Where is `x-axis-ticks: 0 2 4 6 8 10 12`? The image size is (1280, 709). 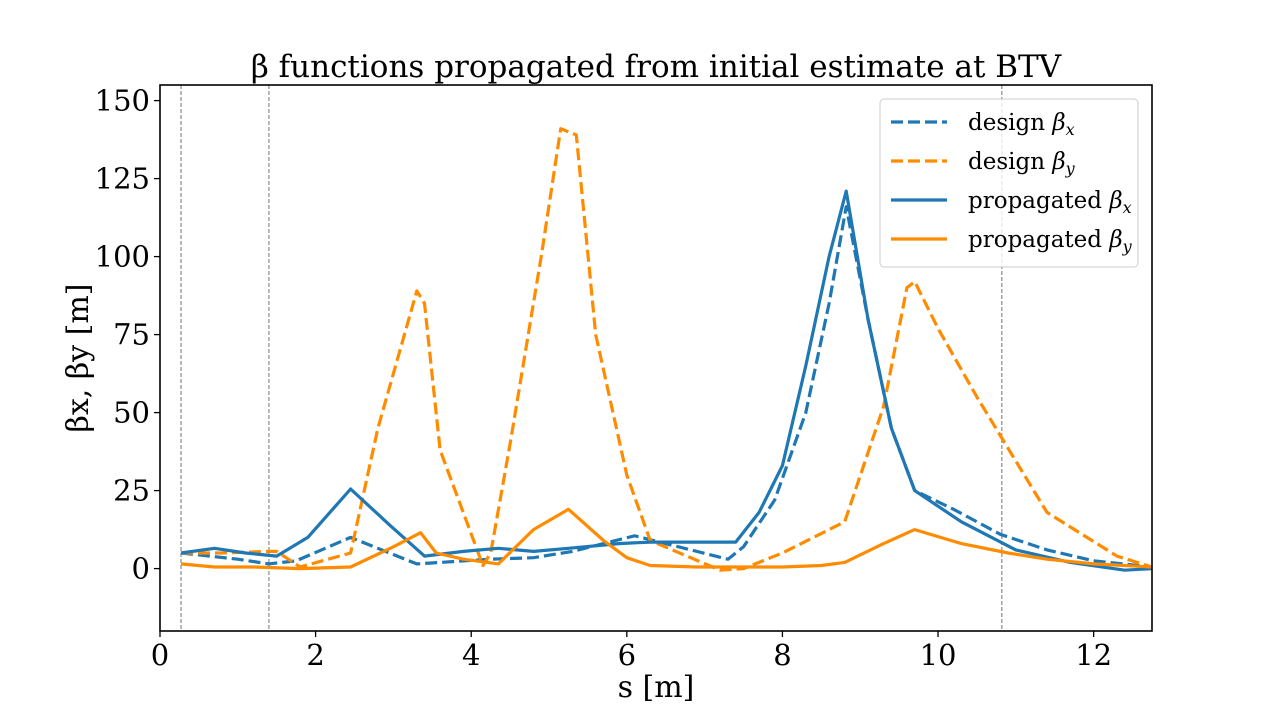
x-axis-ticks: 0 2 4 6 8 10 12 is located at coordinates (631, 651).